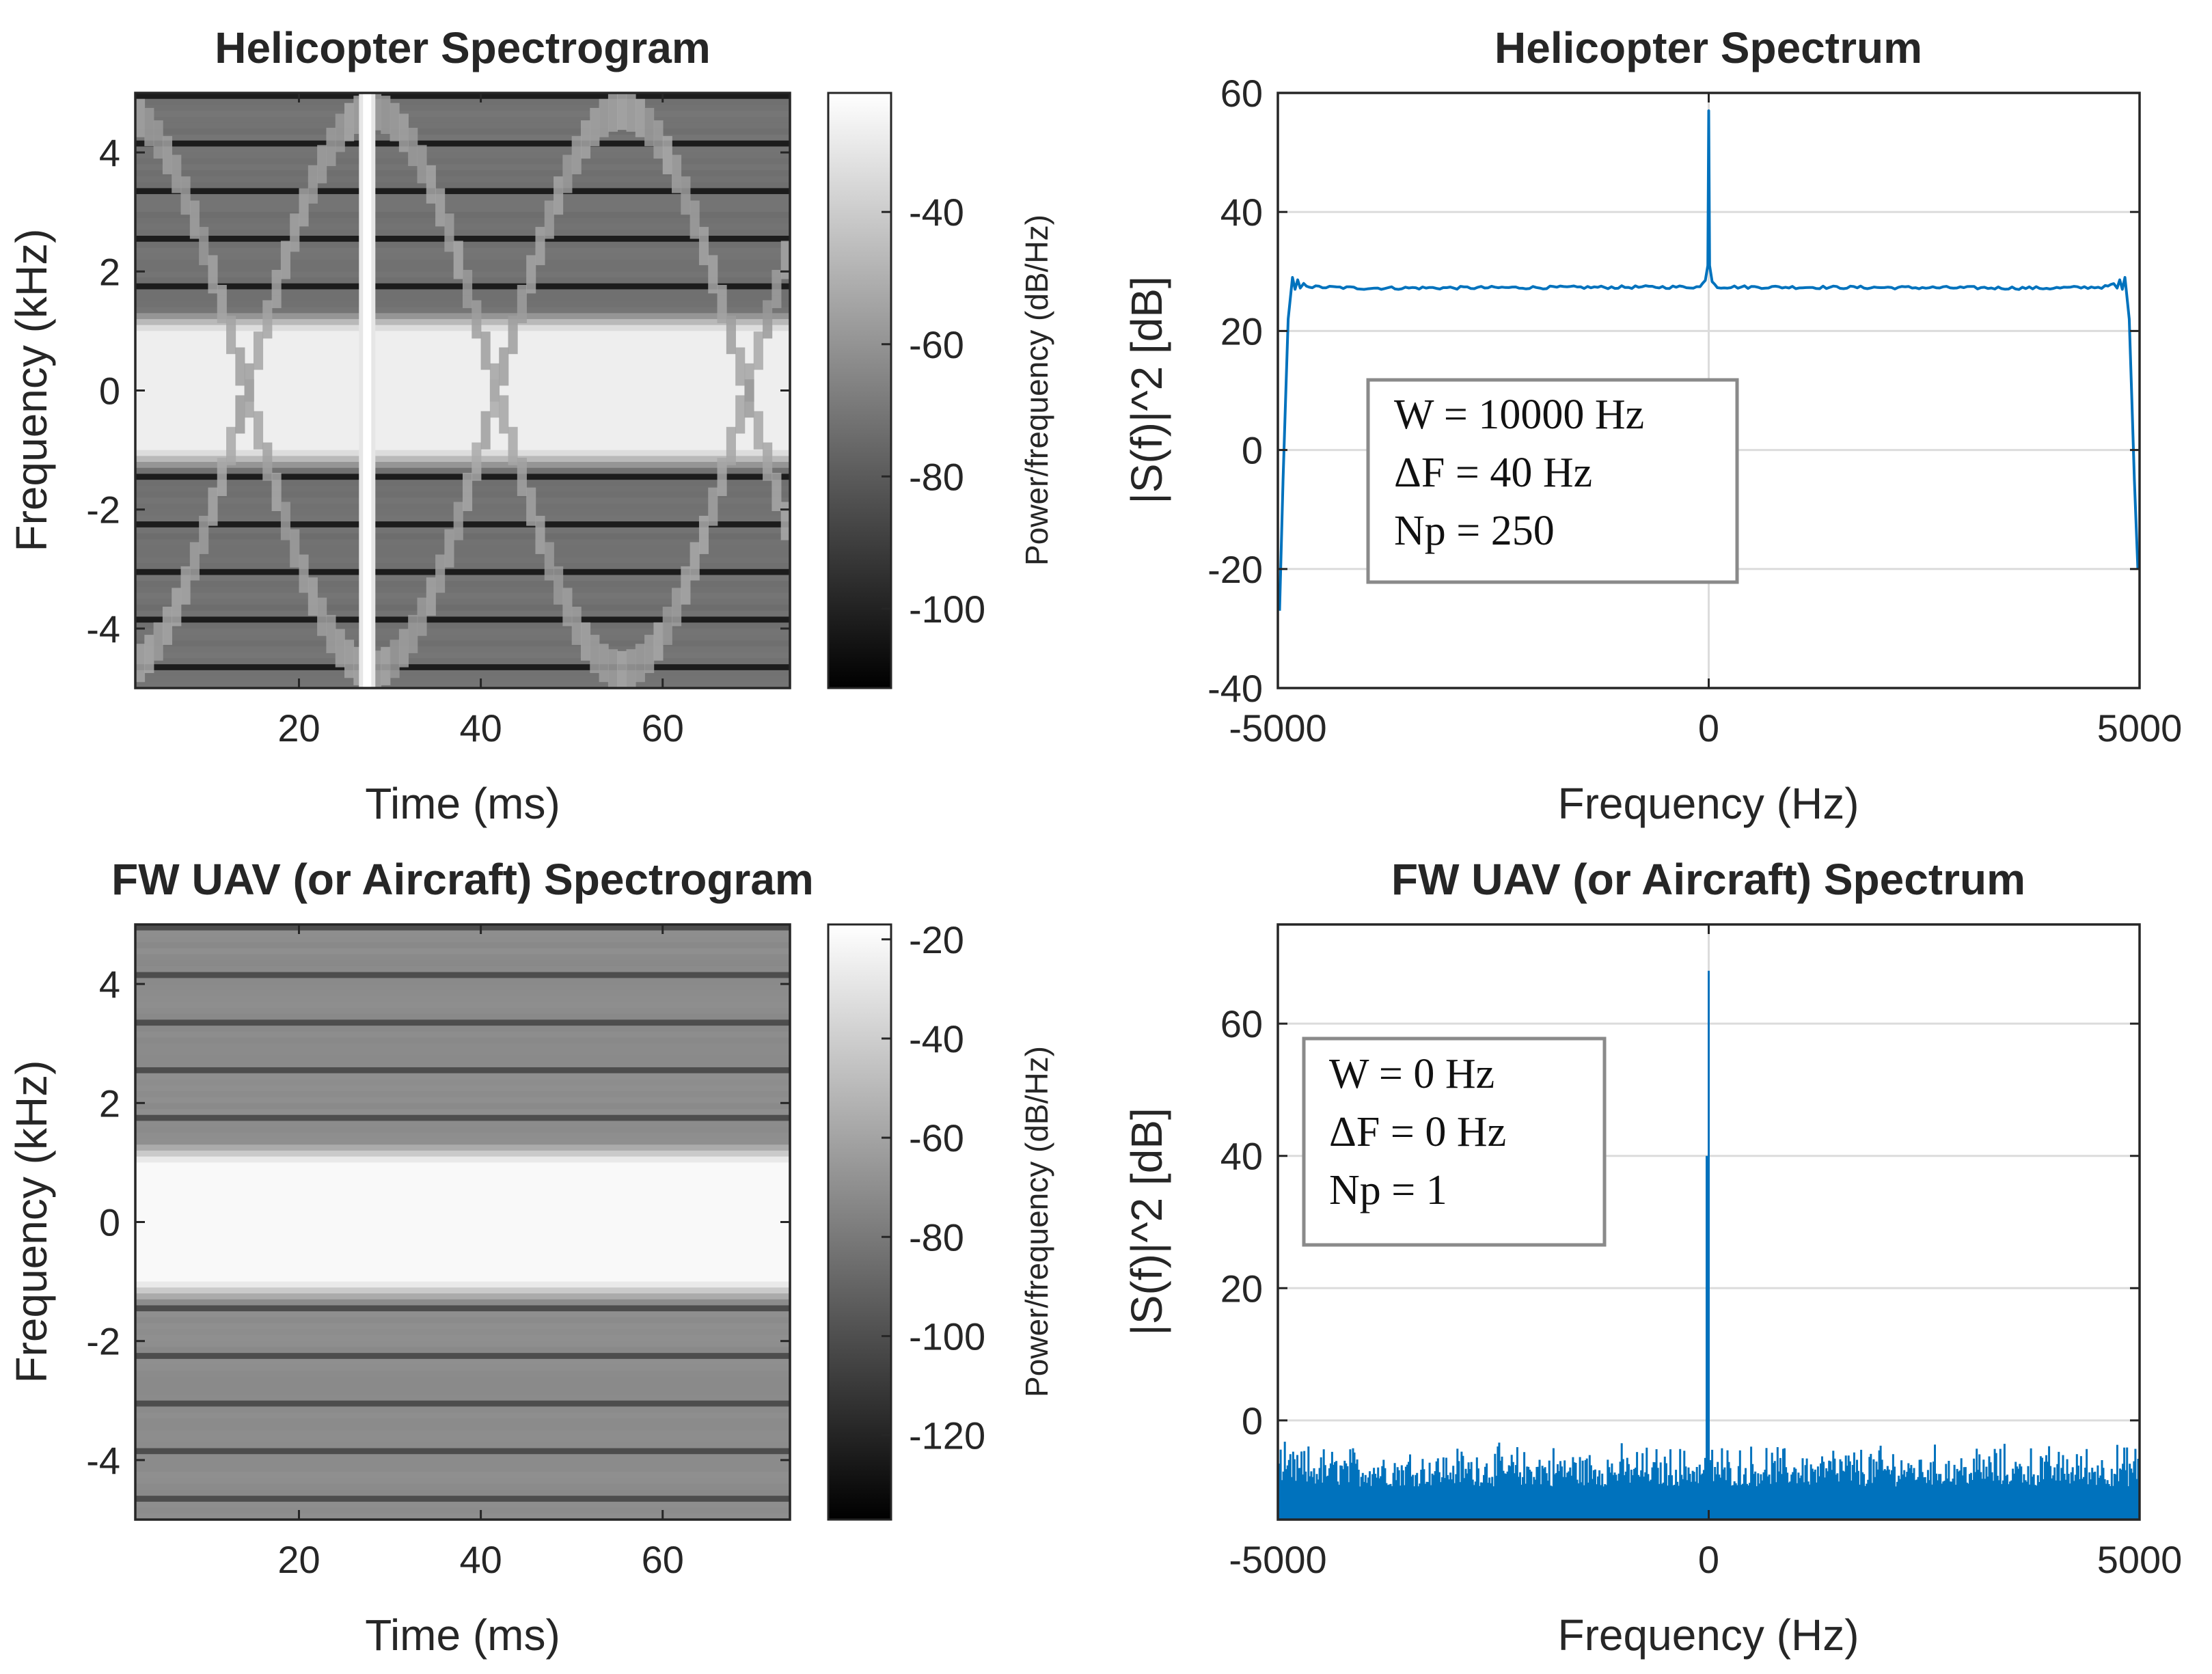  I want to click on y-tick-label: -40, so click(1235, 688).